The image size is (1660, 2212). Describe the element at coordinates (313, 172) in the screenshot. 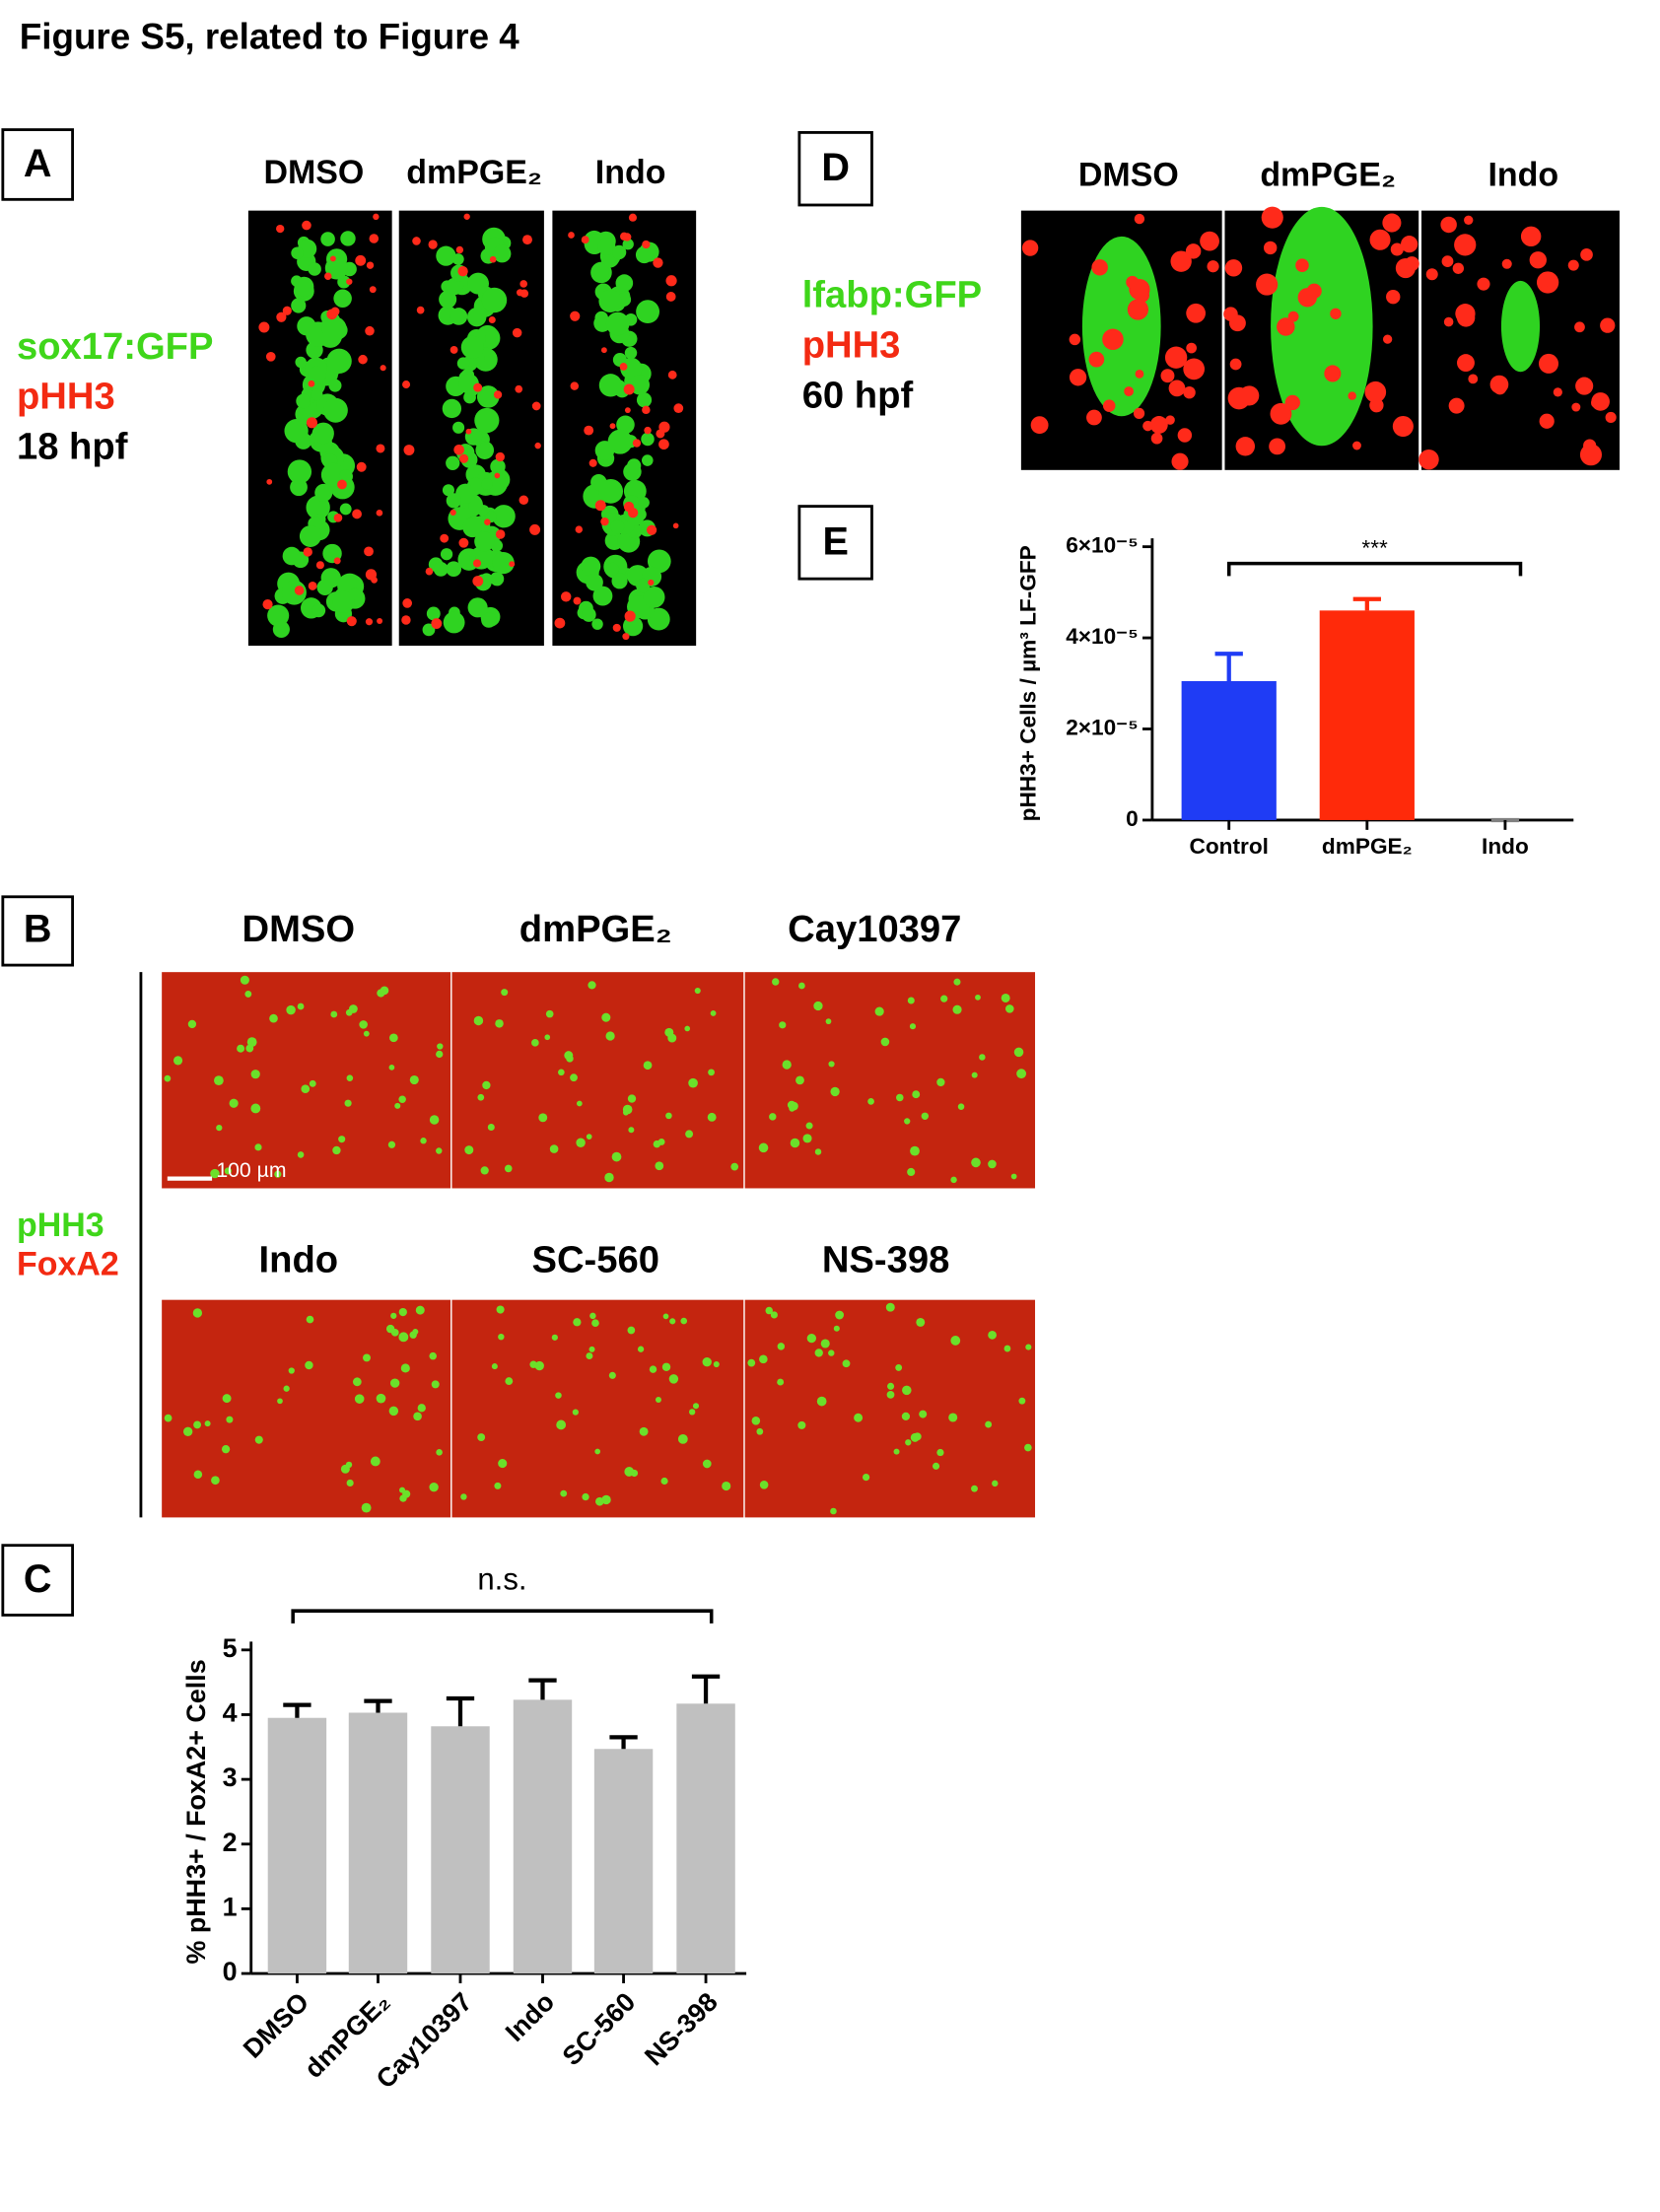

I see `column-header: DMSO` at that location.